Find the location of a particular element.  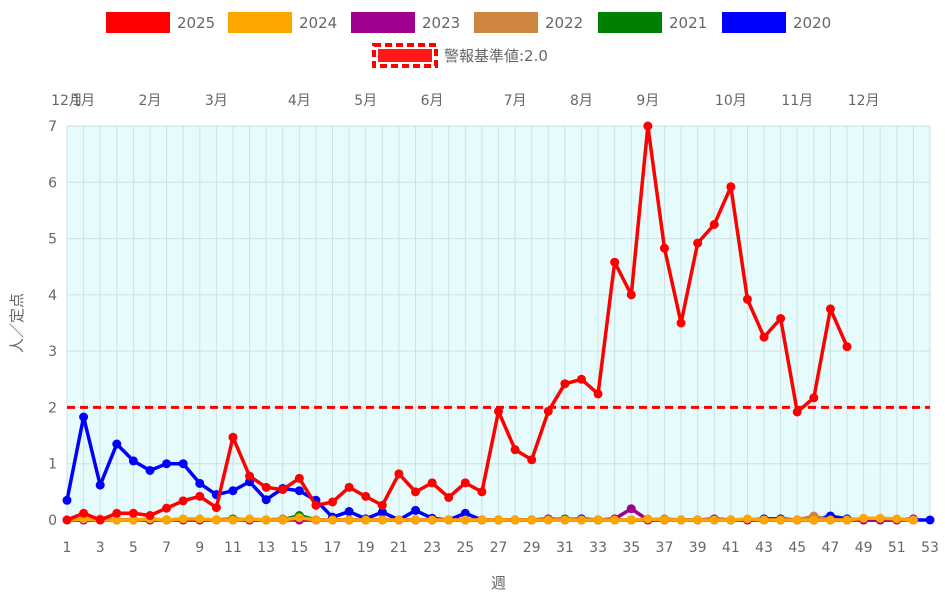

x-tick-label: 25 is located at coordinates (465, 548).